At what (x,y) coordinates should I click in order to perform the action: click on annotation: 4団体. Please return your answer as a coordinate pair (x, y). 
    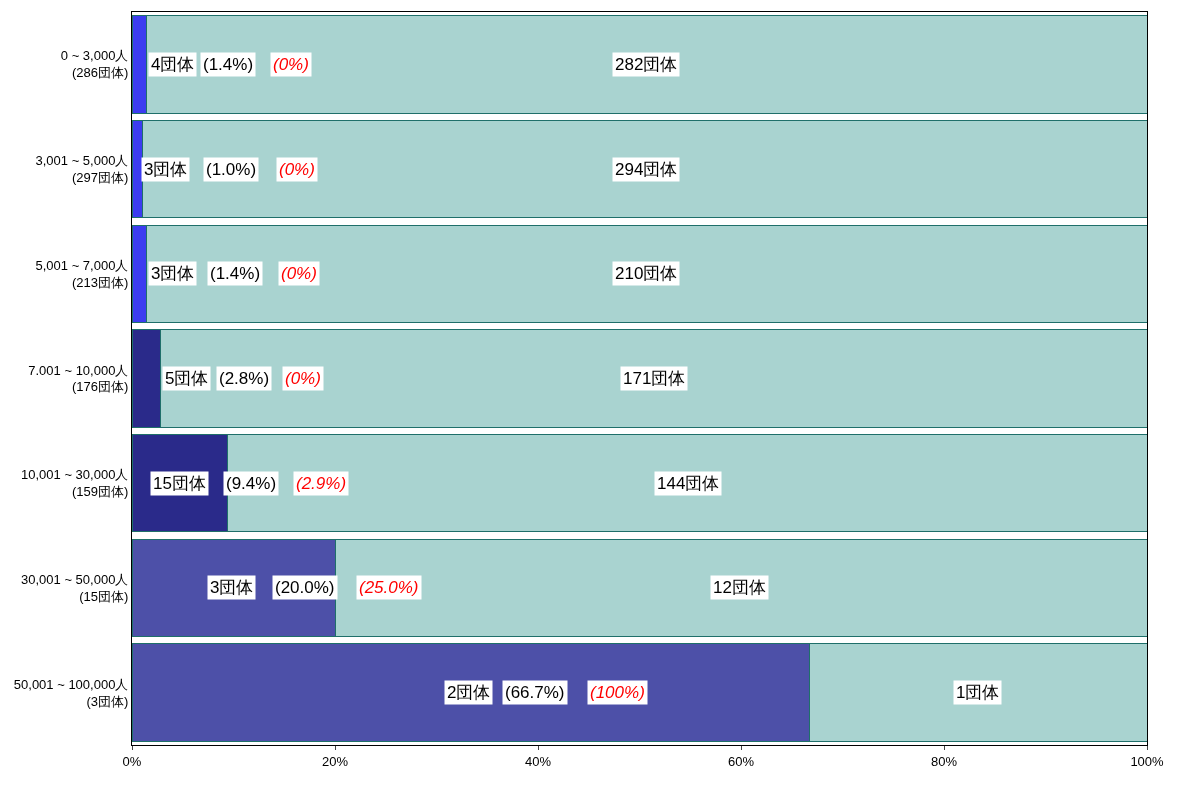
    Looking at the image, I should click on (173, 64).